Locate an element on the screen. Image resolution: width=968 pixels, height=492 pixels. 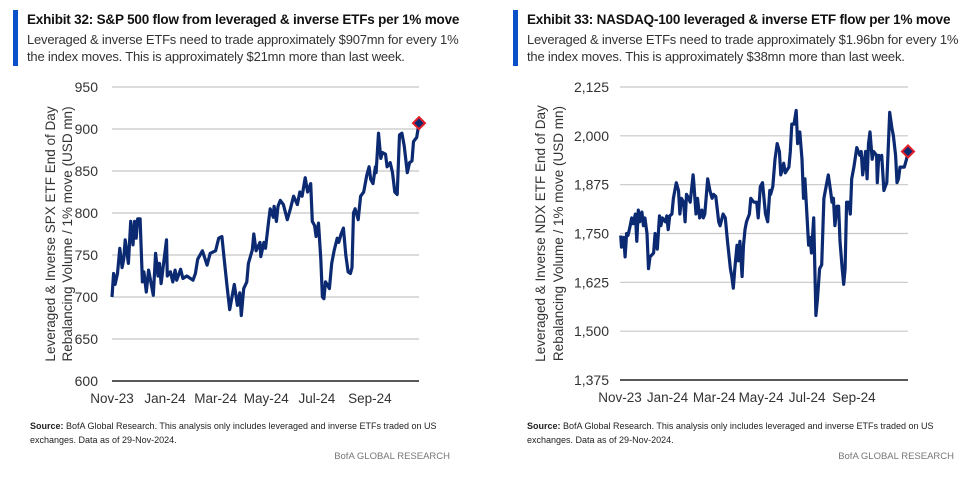
y-tick-label: 2,125 is located at coordinates (591, 87).